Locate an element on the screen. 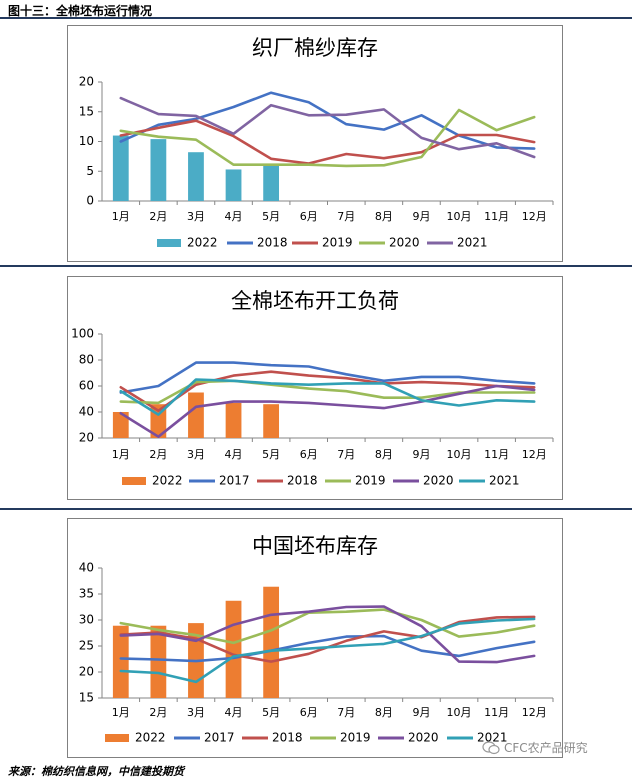  divider-top is located at coordinates (316, 18).